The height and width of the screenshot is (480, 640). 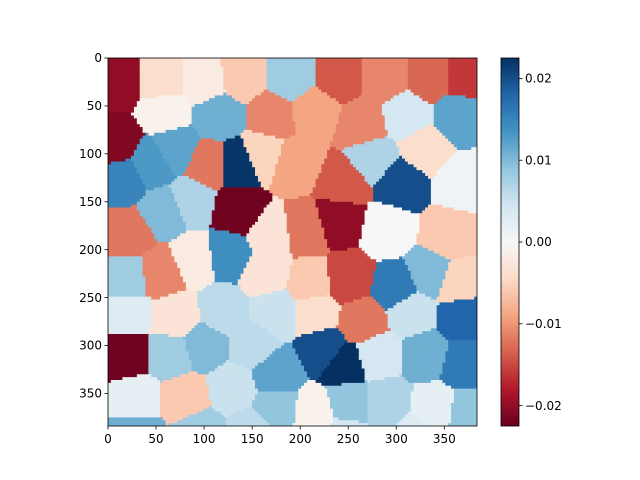 I want to click on colorbar-tick-label: −0.02, so click(x=543, y=406).